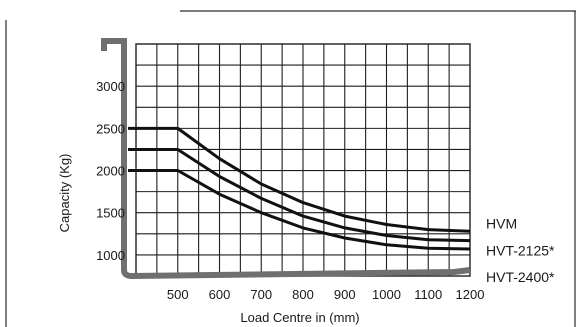 This screenshot has width=576, height=327. What do you see at coordinates (261, 294) in the screenshot?
I see `x-tick-label: 700` at bounding box center [261, 294].